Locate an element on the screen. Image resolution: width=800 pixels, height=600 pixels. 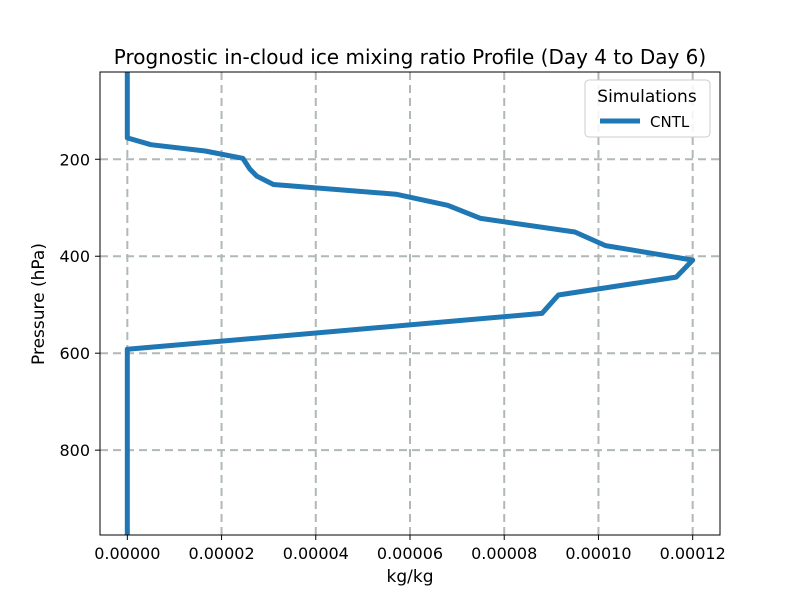
y-tick-label: 600 is located at coordinates (74, 353).